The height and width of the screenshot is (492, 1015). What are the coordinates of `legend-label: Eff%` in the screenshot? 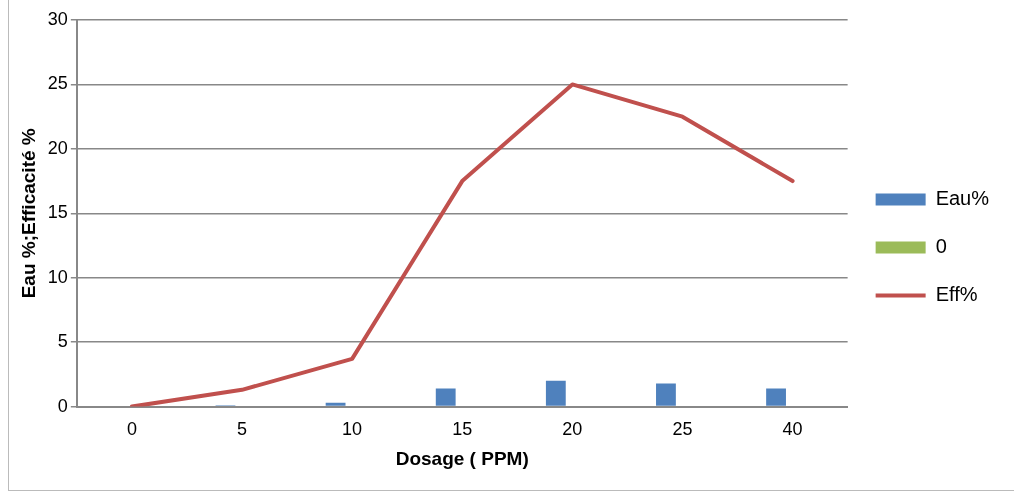 It's located at (956, 294).